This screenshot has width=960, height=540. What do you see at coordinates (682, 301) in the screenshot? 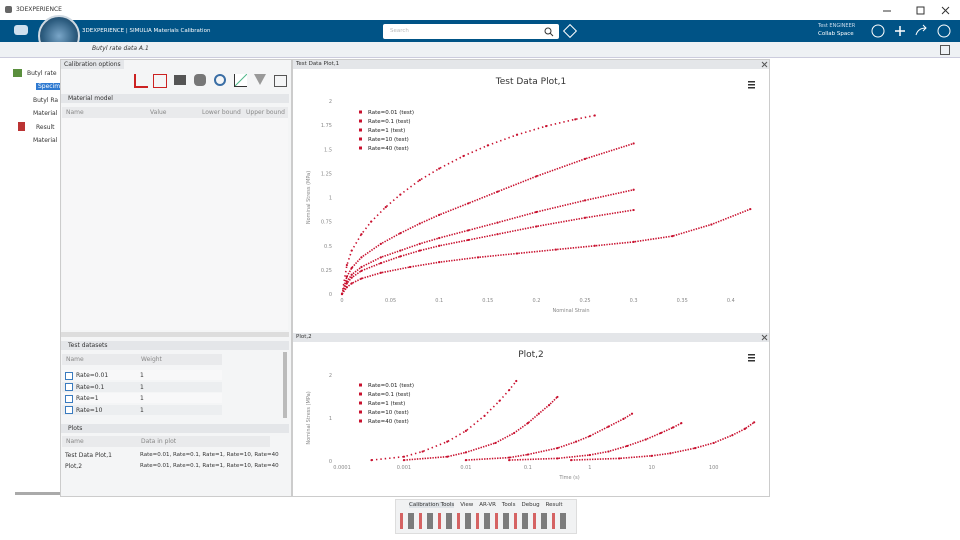
I see `x-tick-label: 0.35` at bounding box center [682, 301].